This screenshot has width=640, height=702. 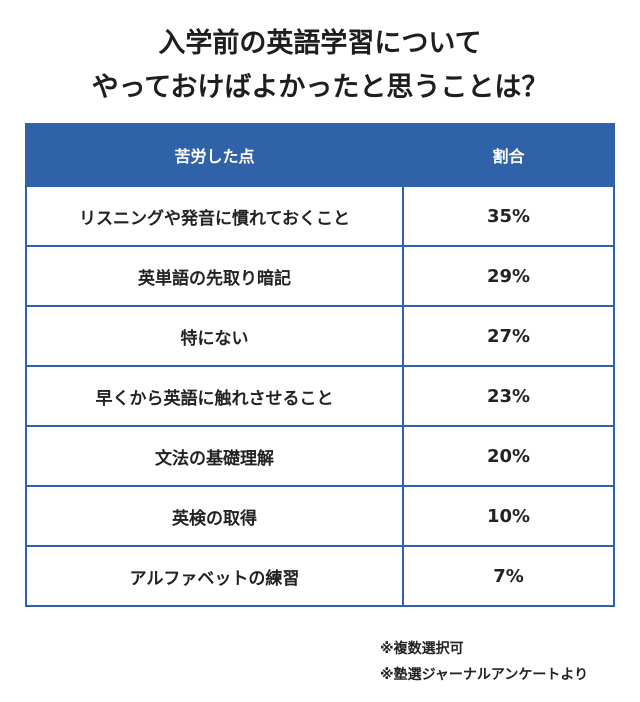 What do you see at coordinates (508, 456) in the screenshot?
I see `row-ratio: 20%` at bounding box center [508, 456].